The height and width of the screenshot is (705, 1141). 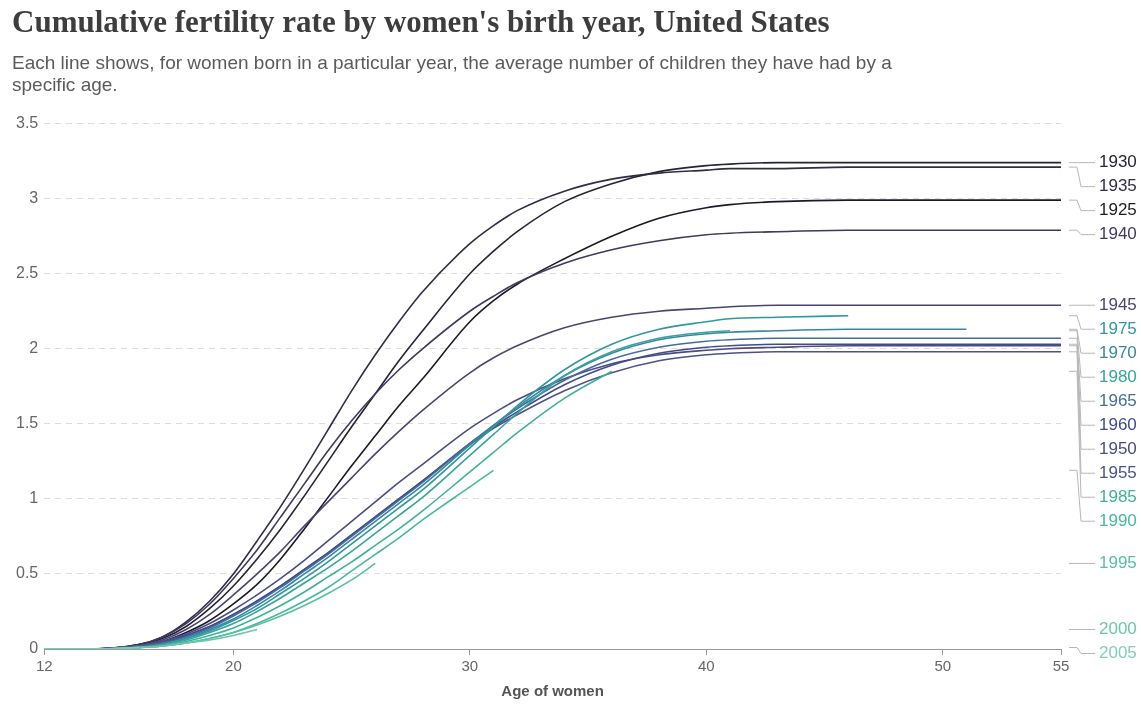 What do you see at coordinates (1118, 304) in the screenshot?
I see `text: 1945` at bounding box center [1118, 304].